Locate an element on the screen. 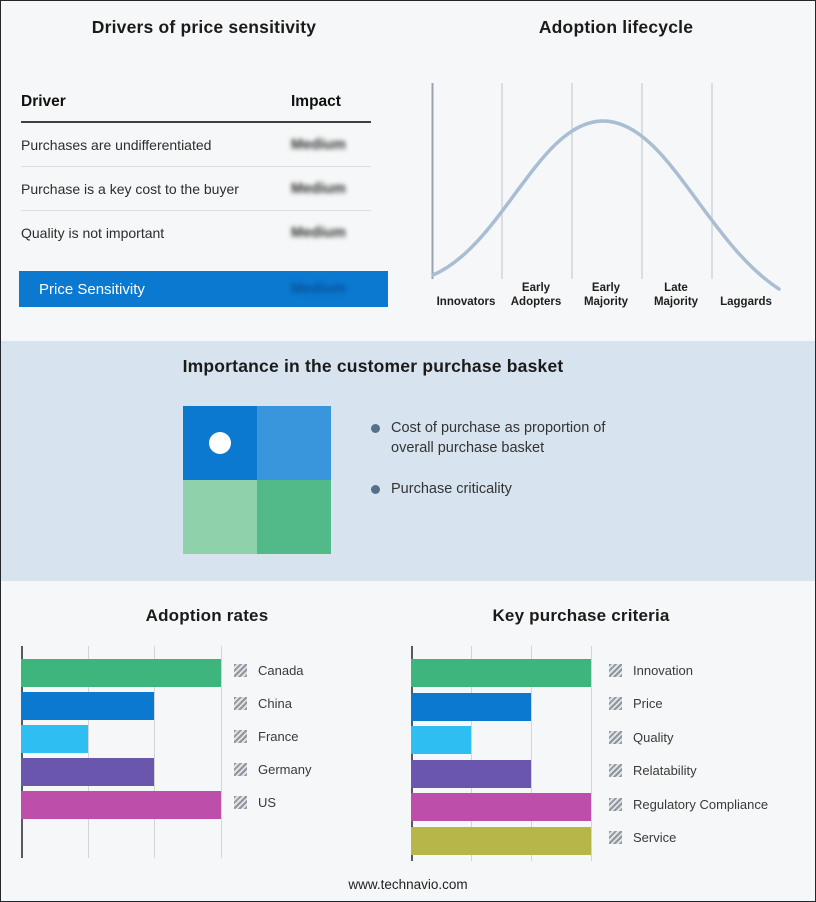  driver-cell: Quality is not important is located at coordinates (93, 232).